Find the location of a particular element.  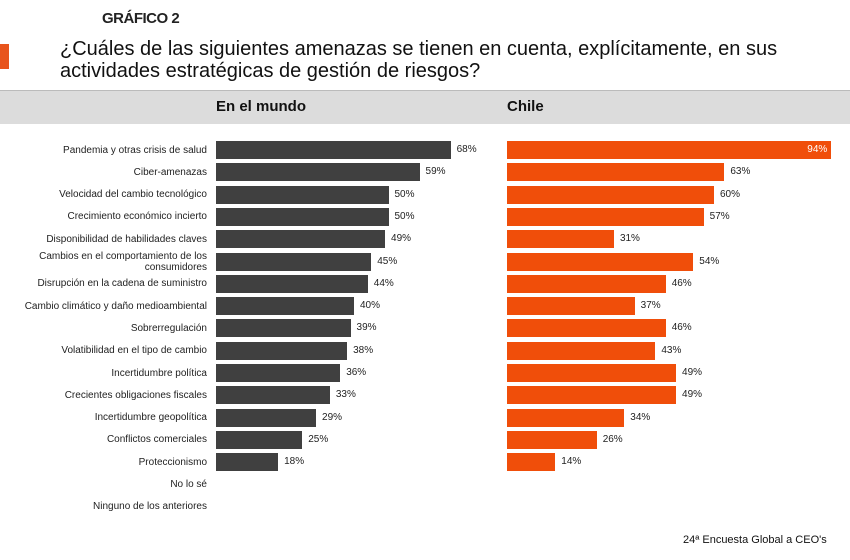

value-label-chile: 54% is located at coordinates (709, 261).